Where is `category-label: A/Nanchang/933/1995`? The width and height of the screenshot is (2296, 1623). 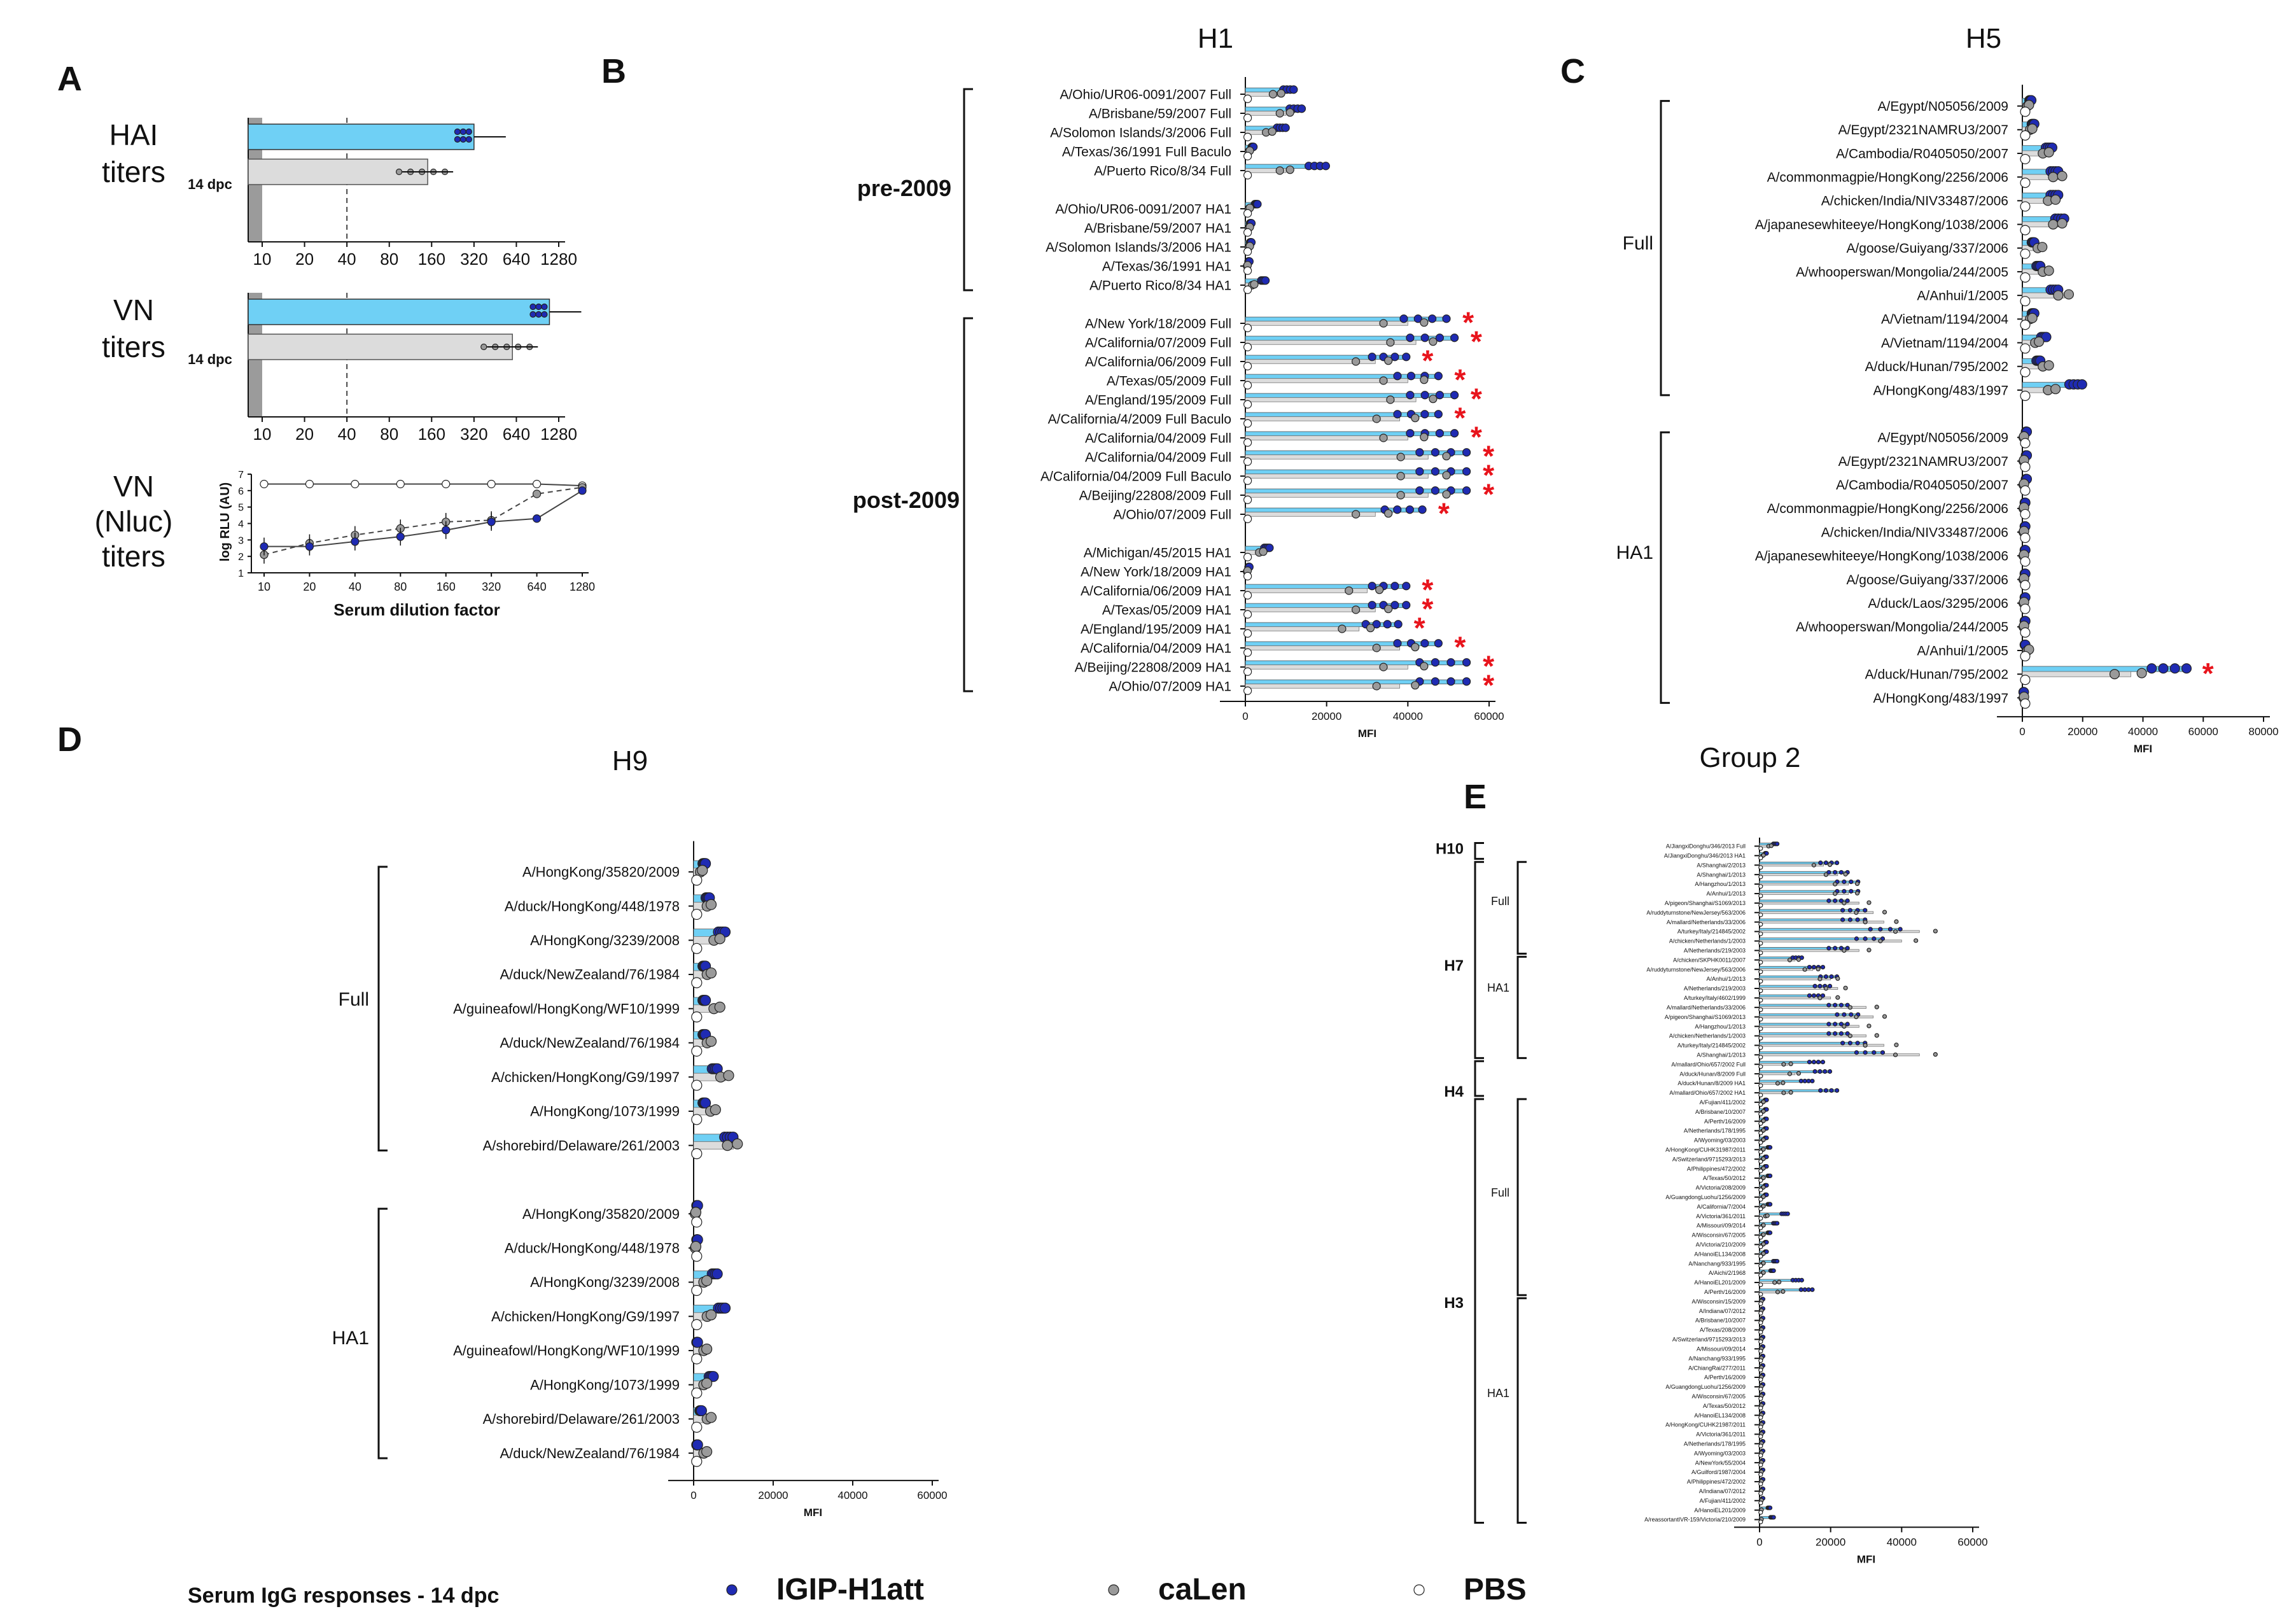 category-label: A/Nanchang/933/1995 is located at coordinates (1717, 1263).